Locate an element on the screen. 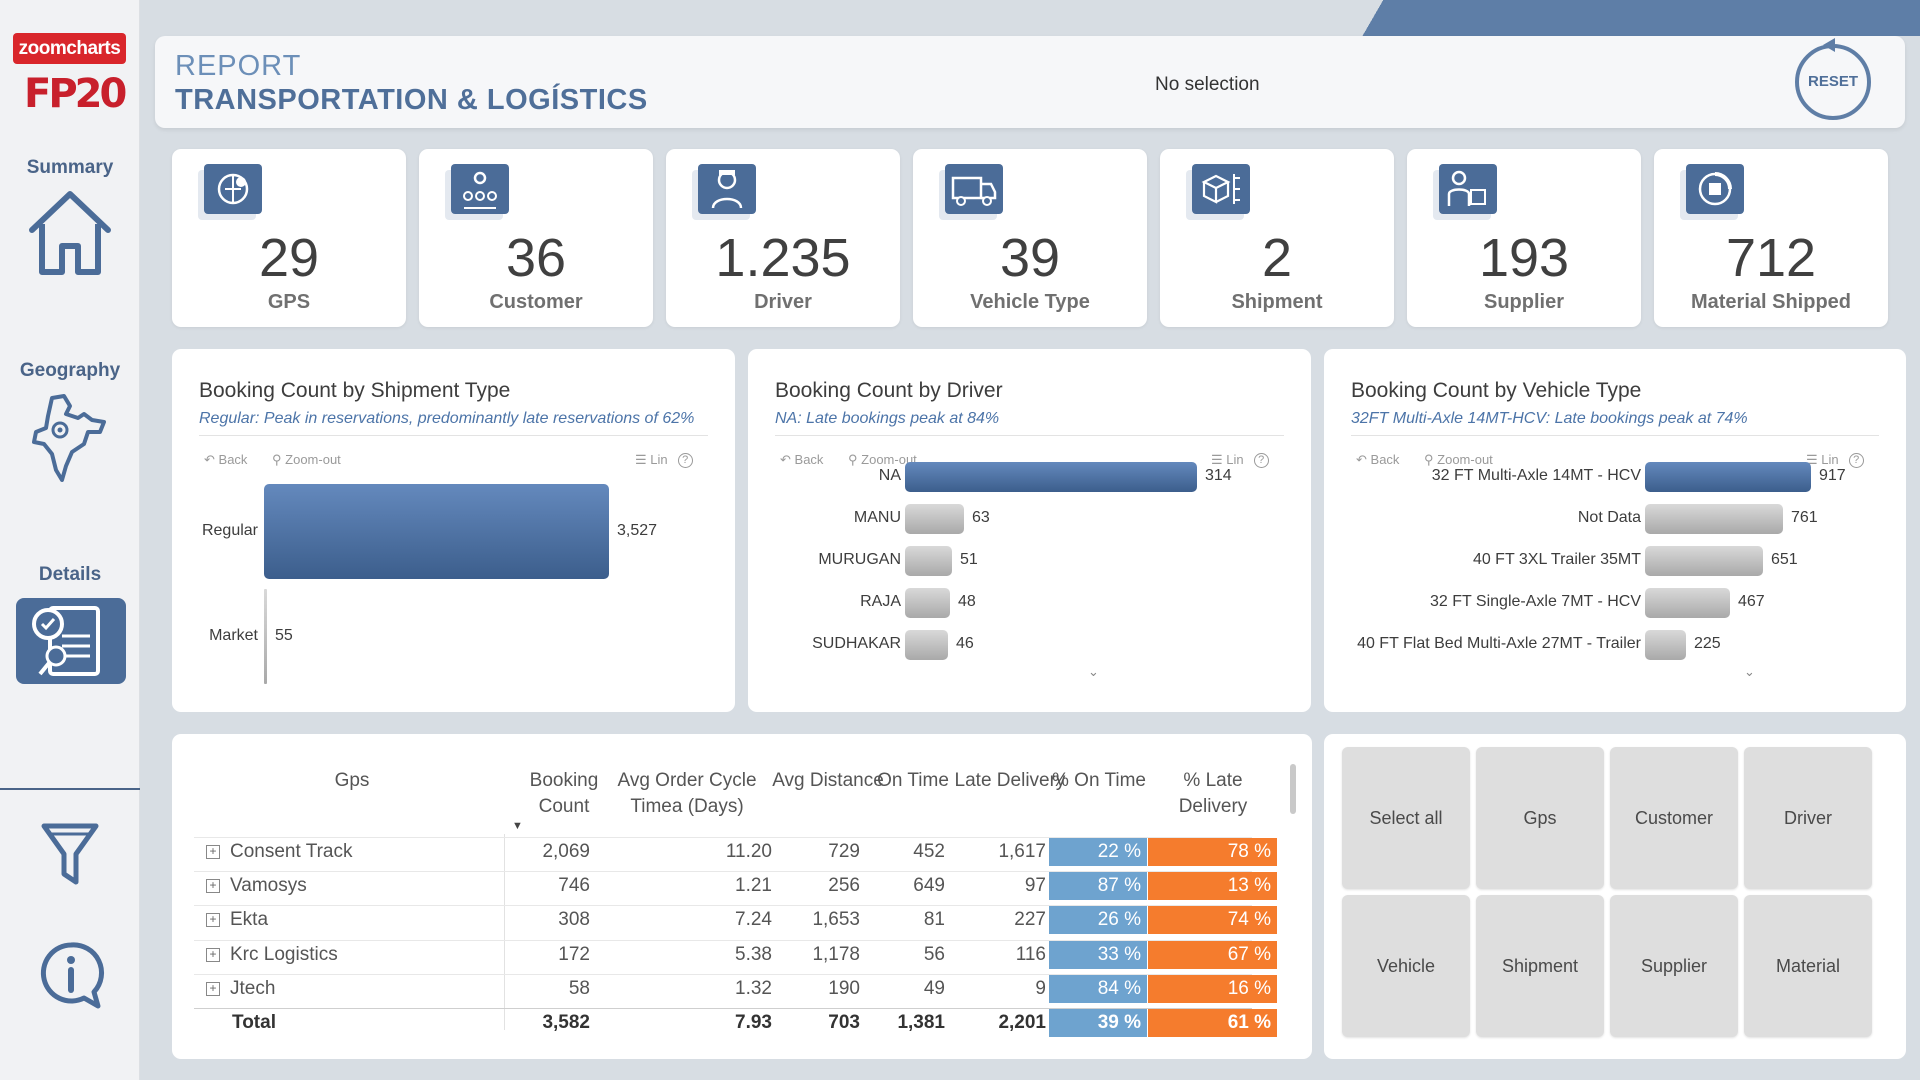 This screenshot has width=1920, height=1080. table-cell-gps: Vamosys is located at coordinates (268, 885).